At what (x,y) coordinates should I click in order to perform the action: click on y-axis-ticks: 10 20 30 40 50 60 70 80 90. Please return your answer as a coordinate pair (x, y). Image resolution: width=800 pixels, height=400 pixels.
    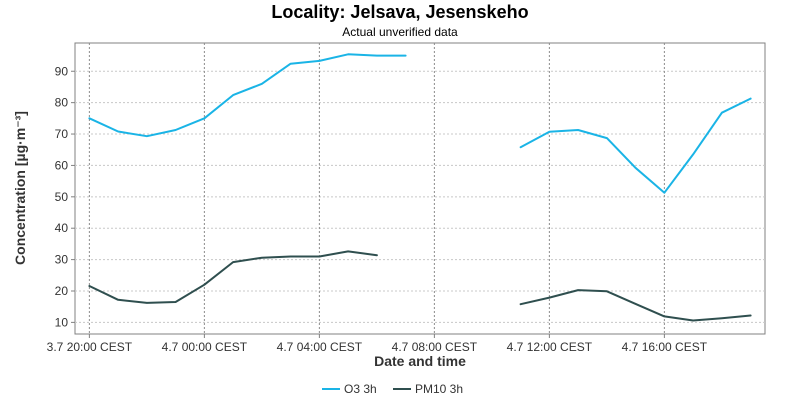
    Looking at the image, I should click on (65, 196).